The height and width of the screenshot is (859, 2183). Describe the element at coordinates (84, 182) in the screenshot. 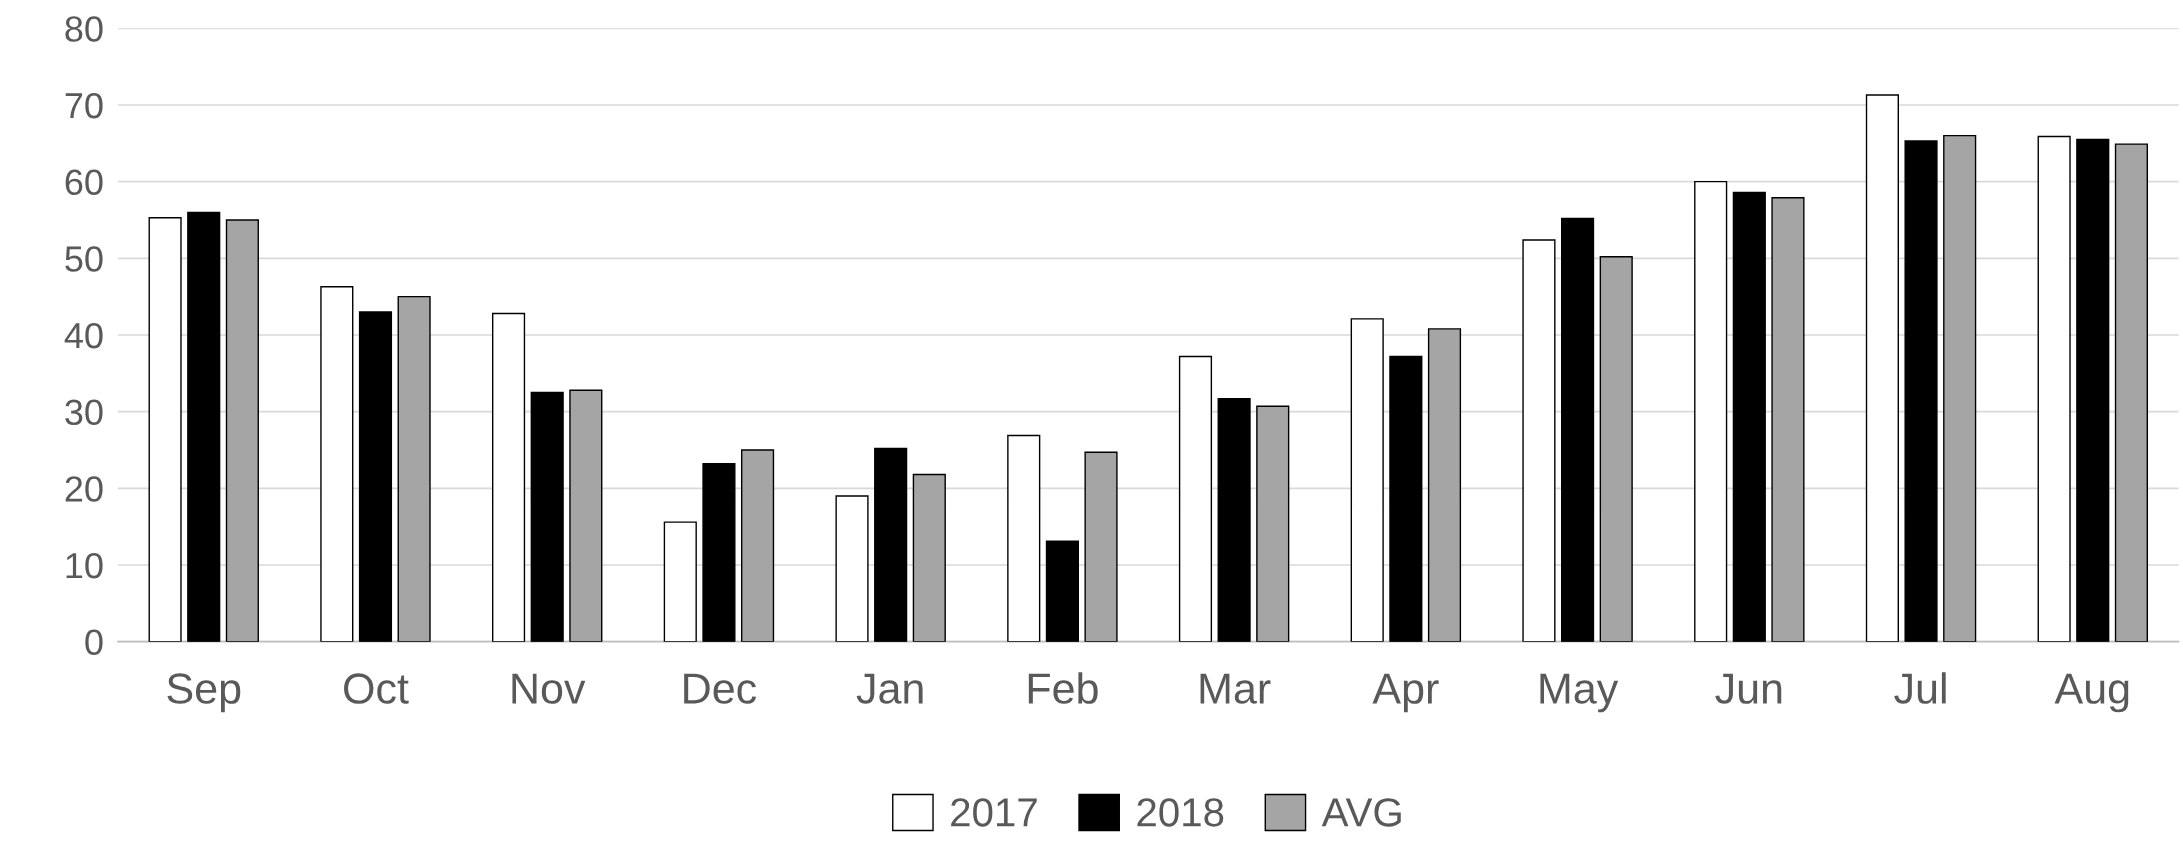

I see `y-tick-label: 60` at that location.